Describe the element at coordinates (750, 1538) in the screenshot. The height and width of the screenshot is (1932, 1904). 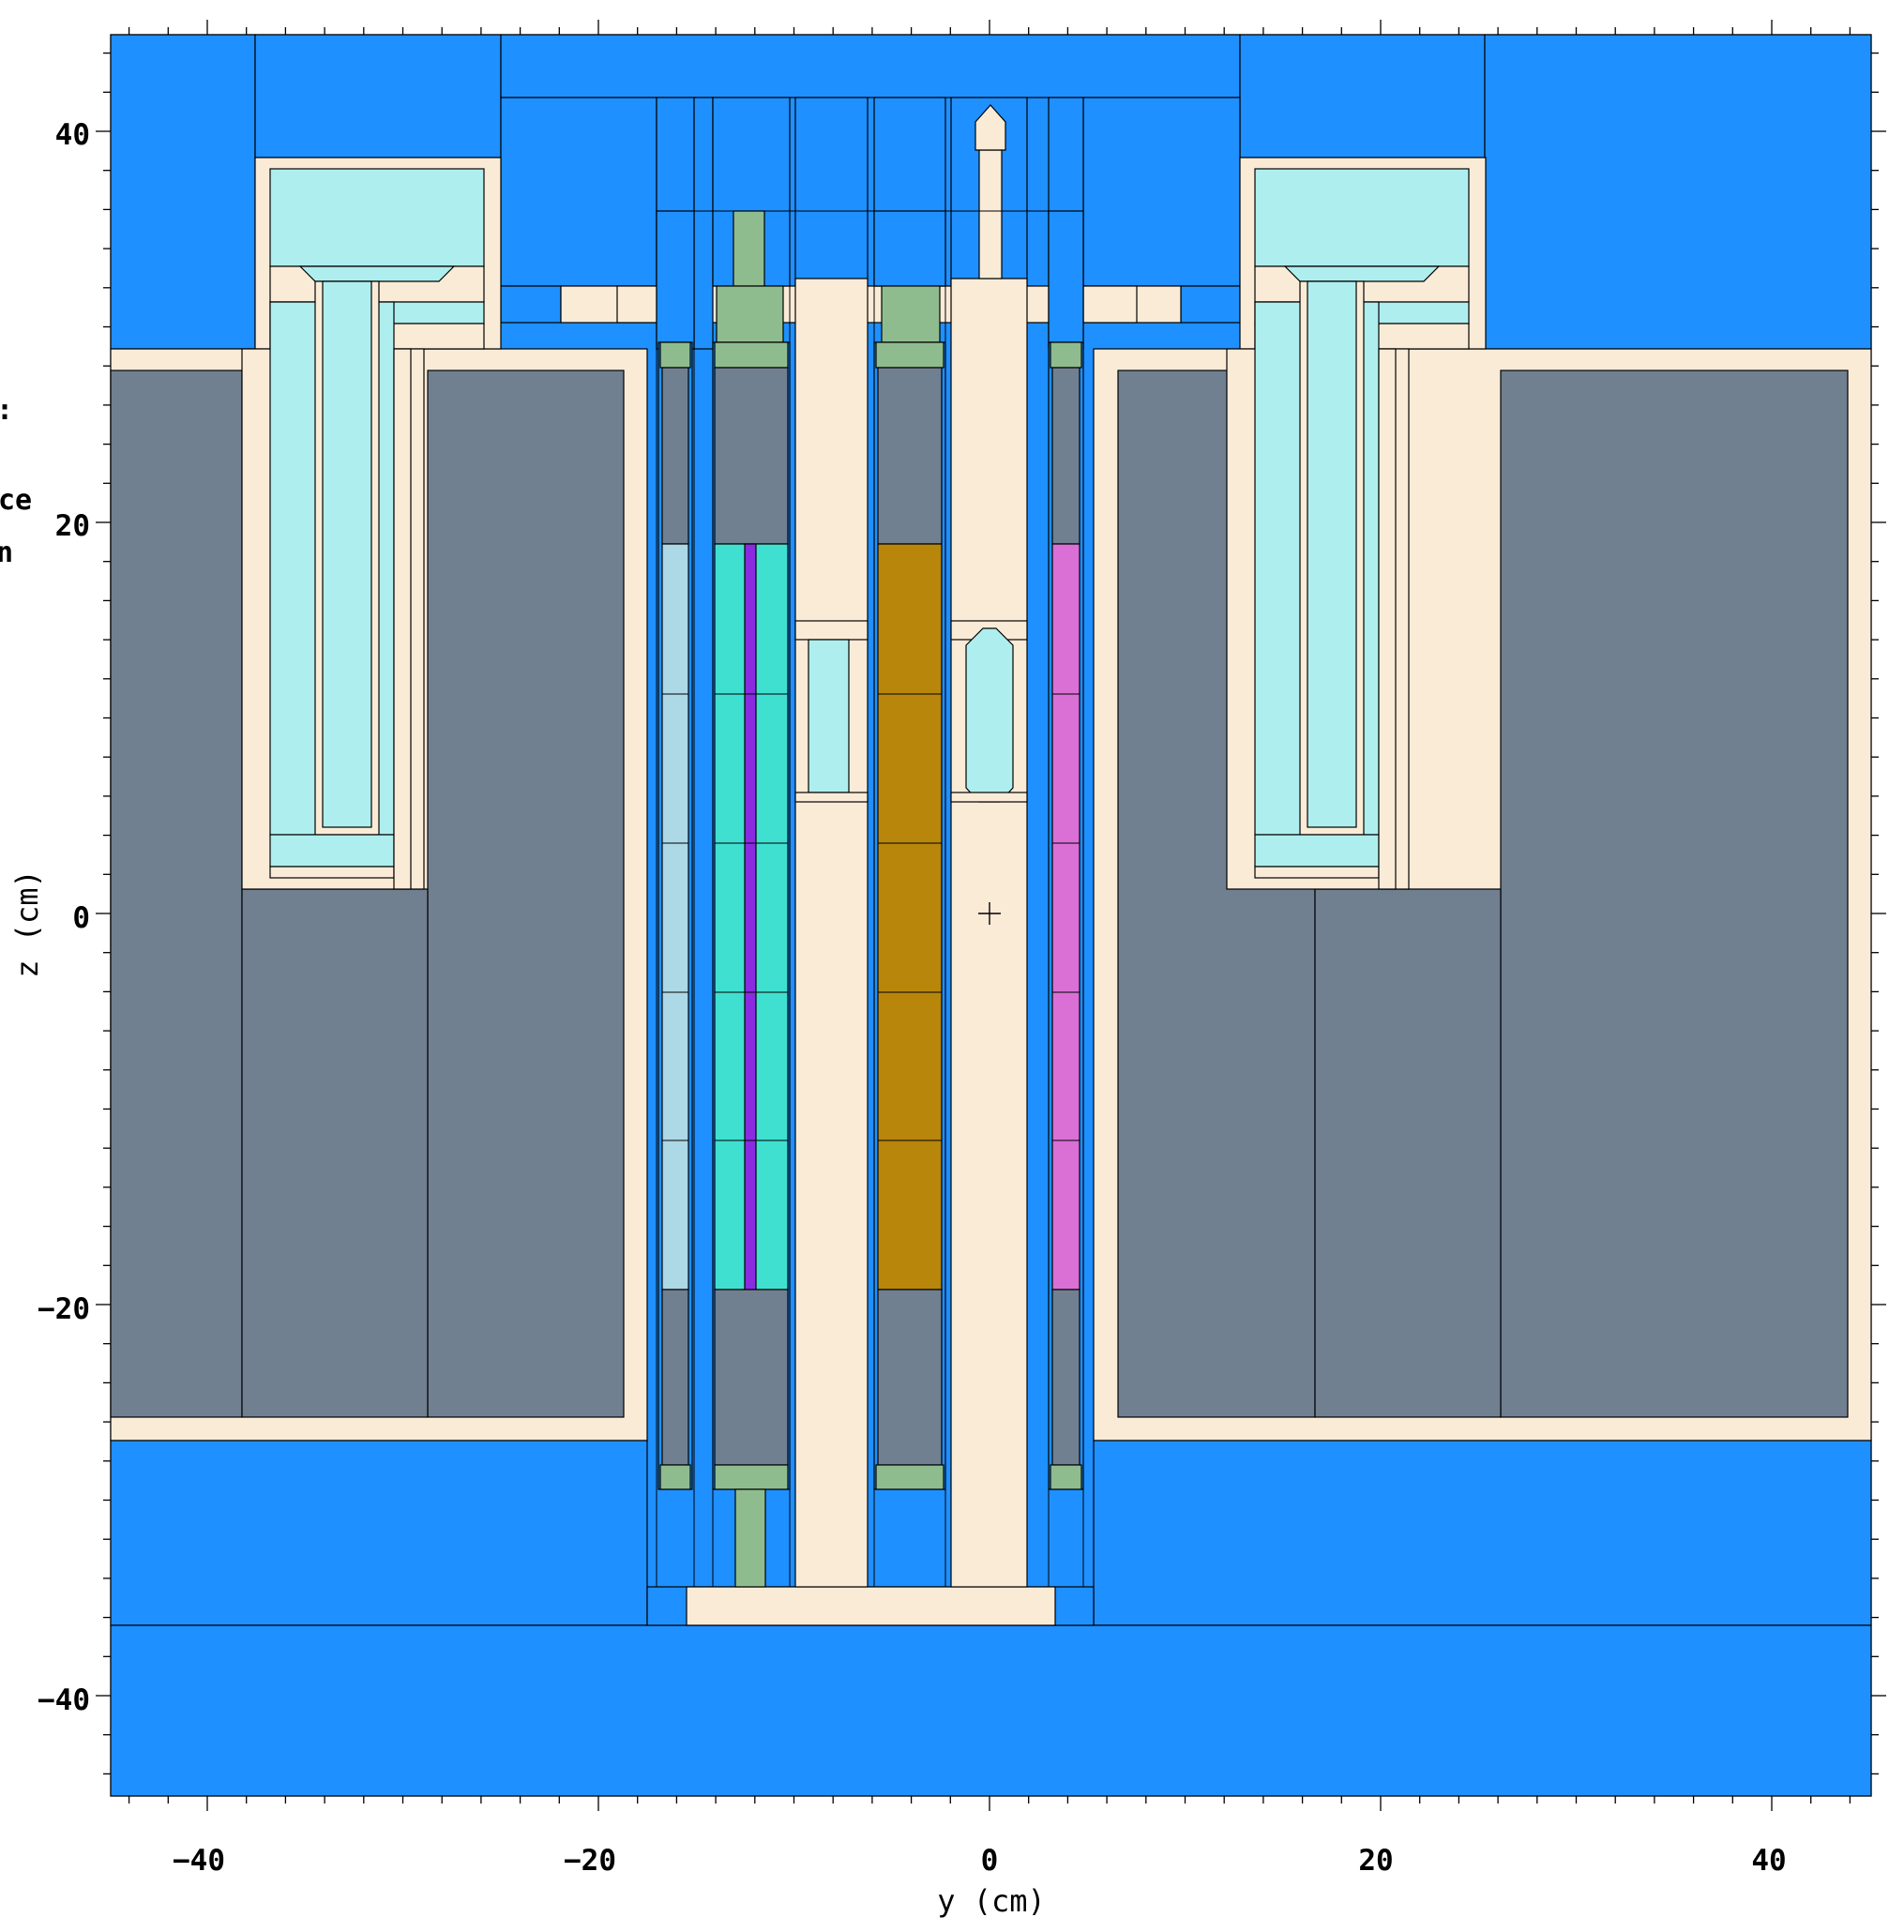
I see `lower-end-fitting` at that location.